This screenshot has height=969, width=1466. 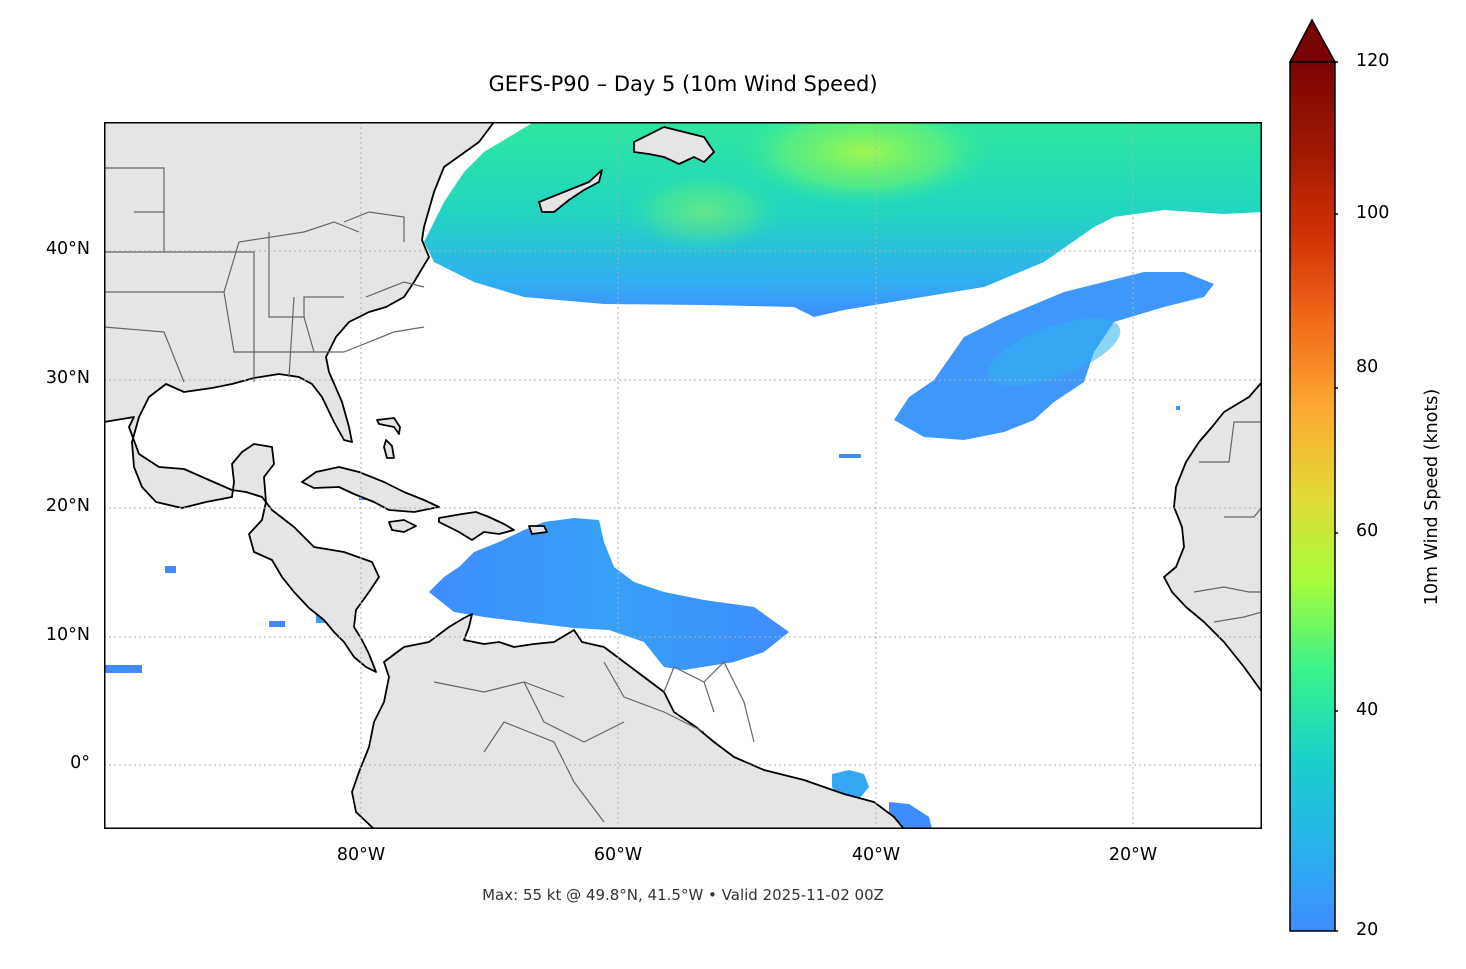 What do you see at coordinates (1367, 367) in the screenshot?
I see `colorbar-tick-80: 80` at bounding box center [1367, 367].